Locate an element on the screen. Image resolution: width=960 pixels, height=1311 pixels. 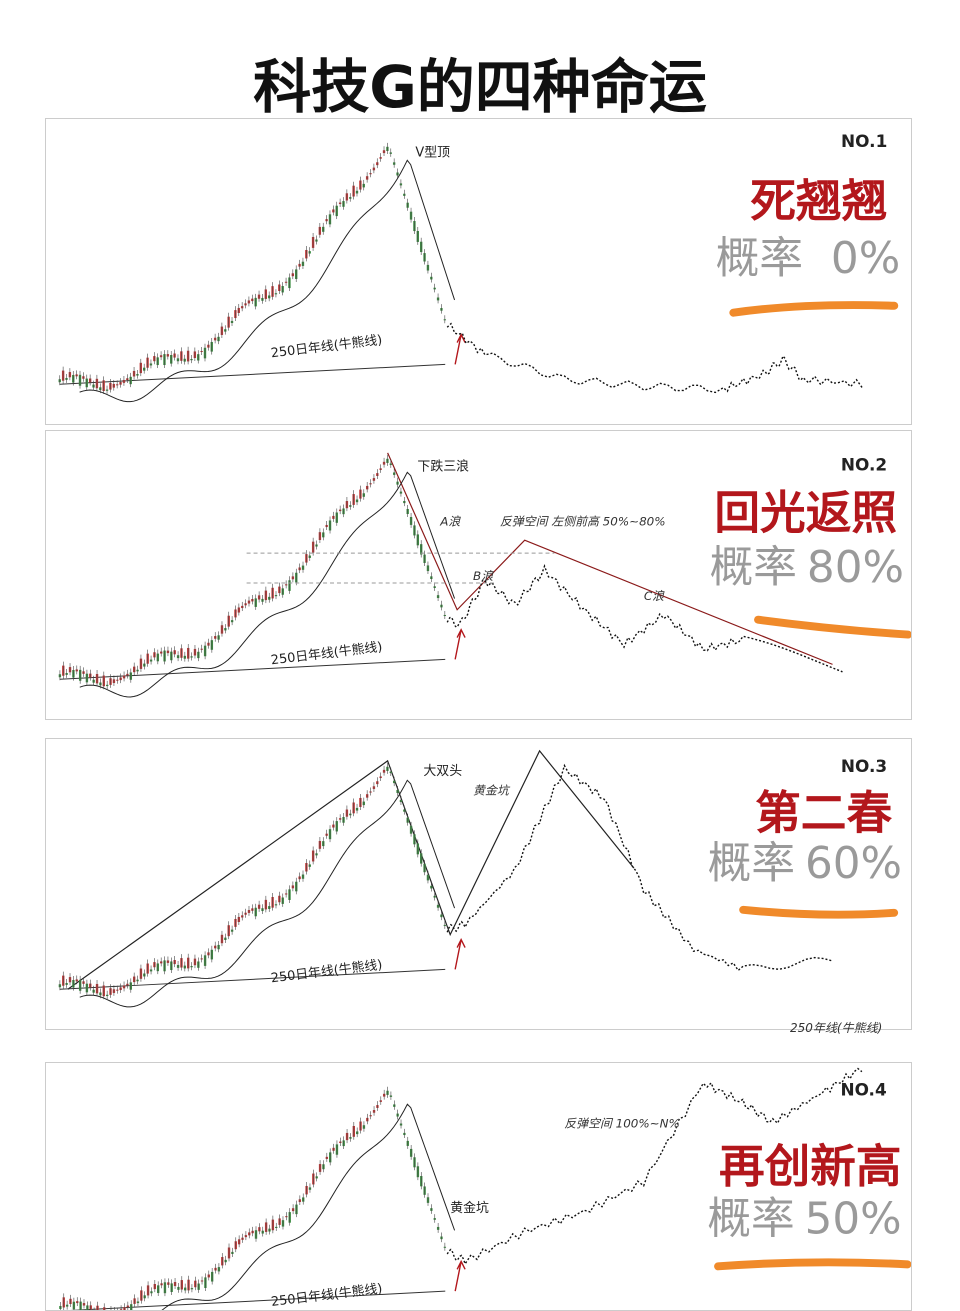
pattern-label: V型顶 is located at coordinates (432, 153).